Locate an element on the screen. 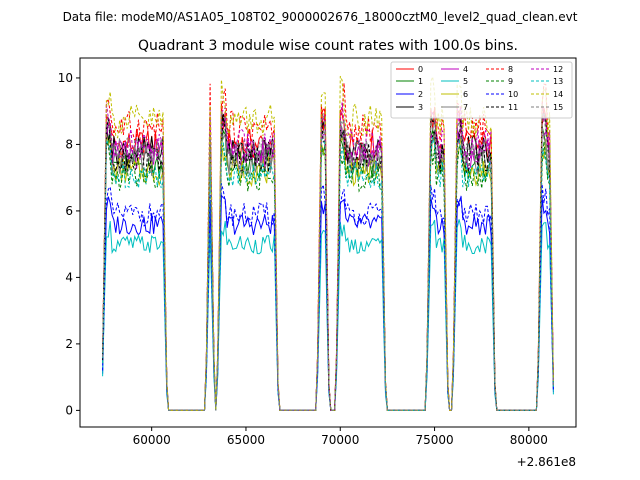  legend-label-3: 3 is located at coordinates (420, 107).